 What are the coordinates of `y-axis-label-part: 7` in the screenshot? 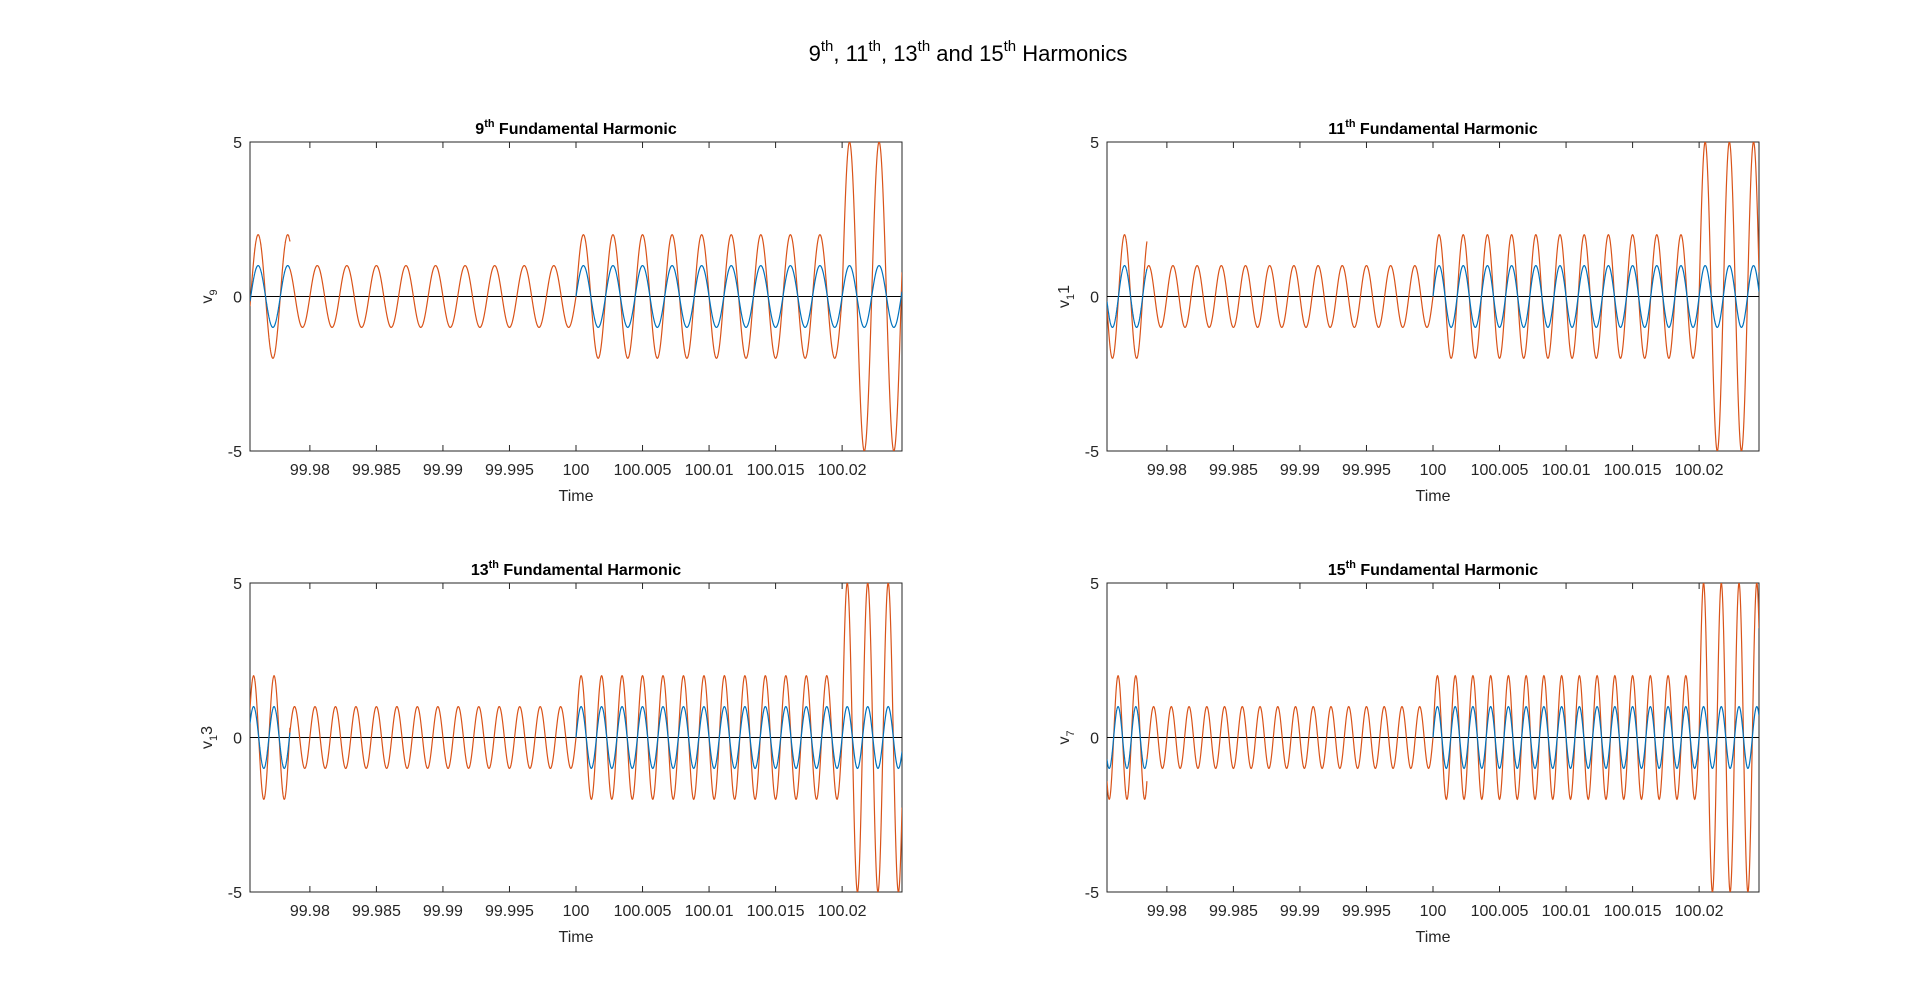 It's located at (1071, 733).